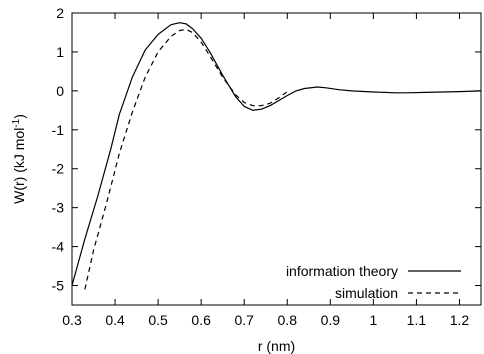  Describe the element at coordinates (373, 282) in the screenshot. I see `legend: information theory simulation` at that location.